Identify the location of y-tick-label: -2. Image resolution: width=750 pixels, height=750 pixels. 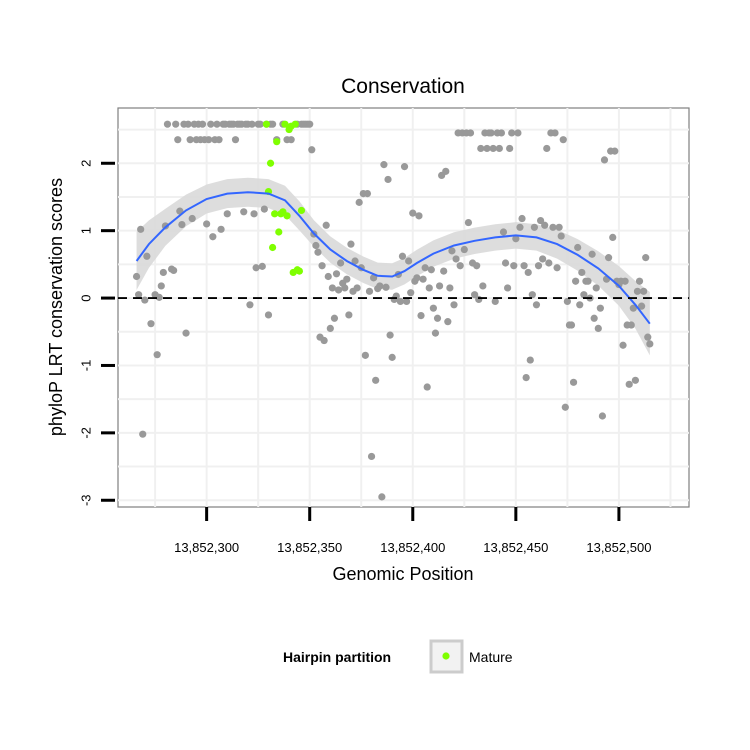
(86, 433).